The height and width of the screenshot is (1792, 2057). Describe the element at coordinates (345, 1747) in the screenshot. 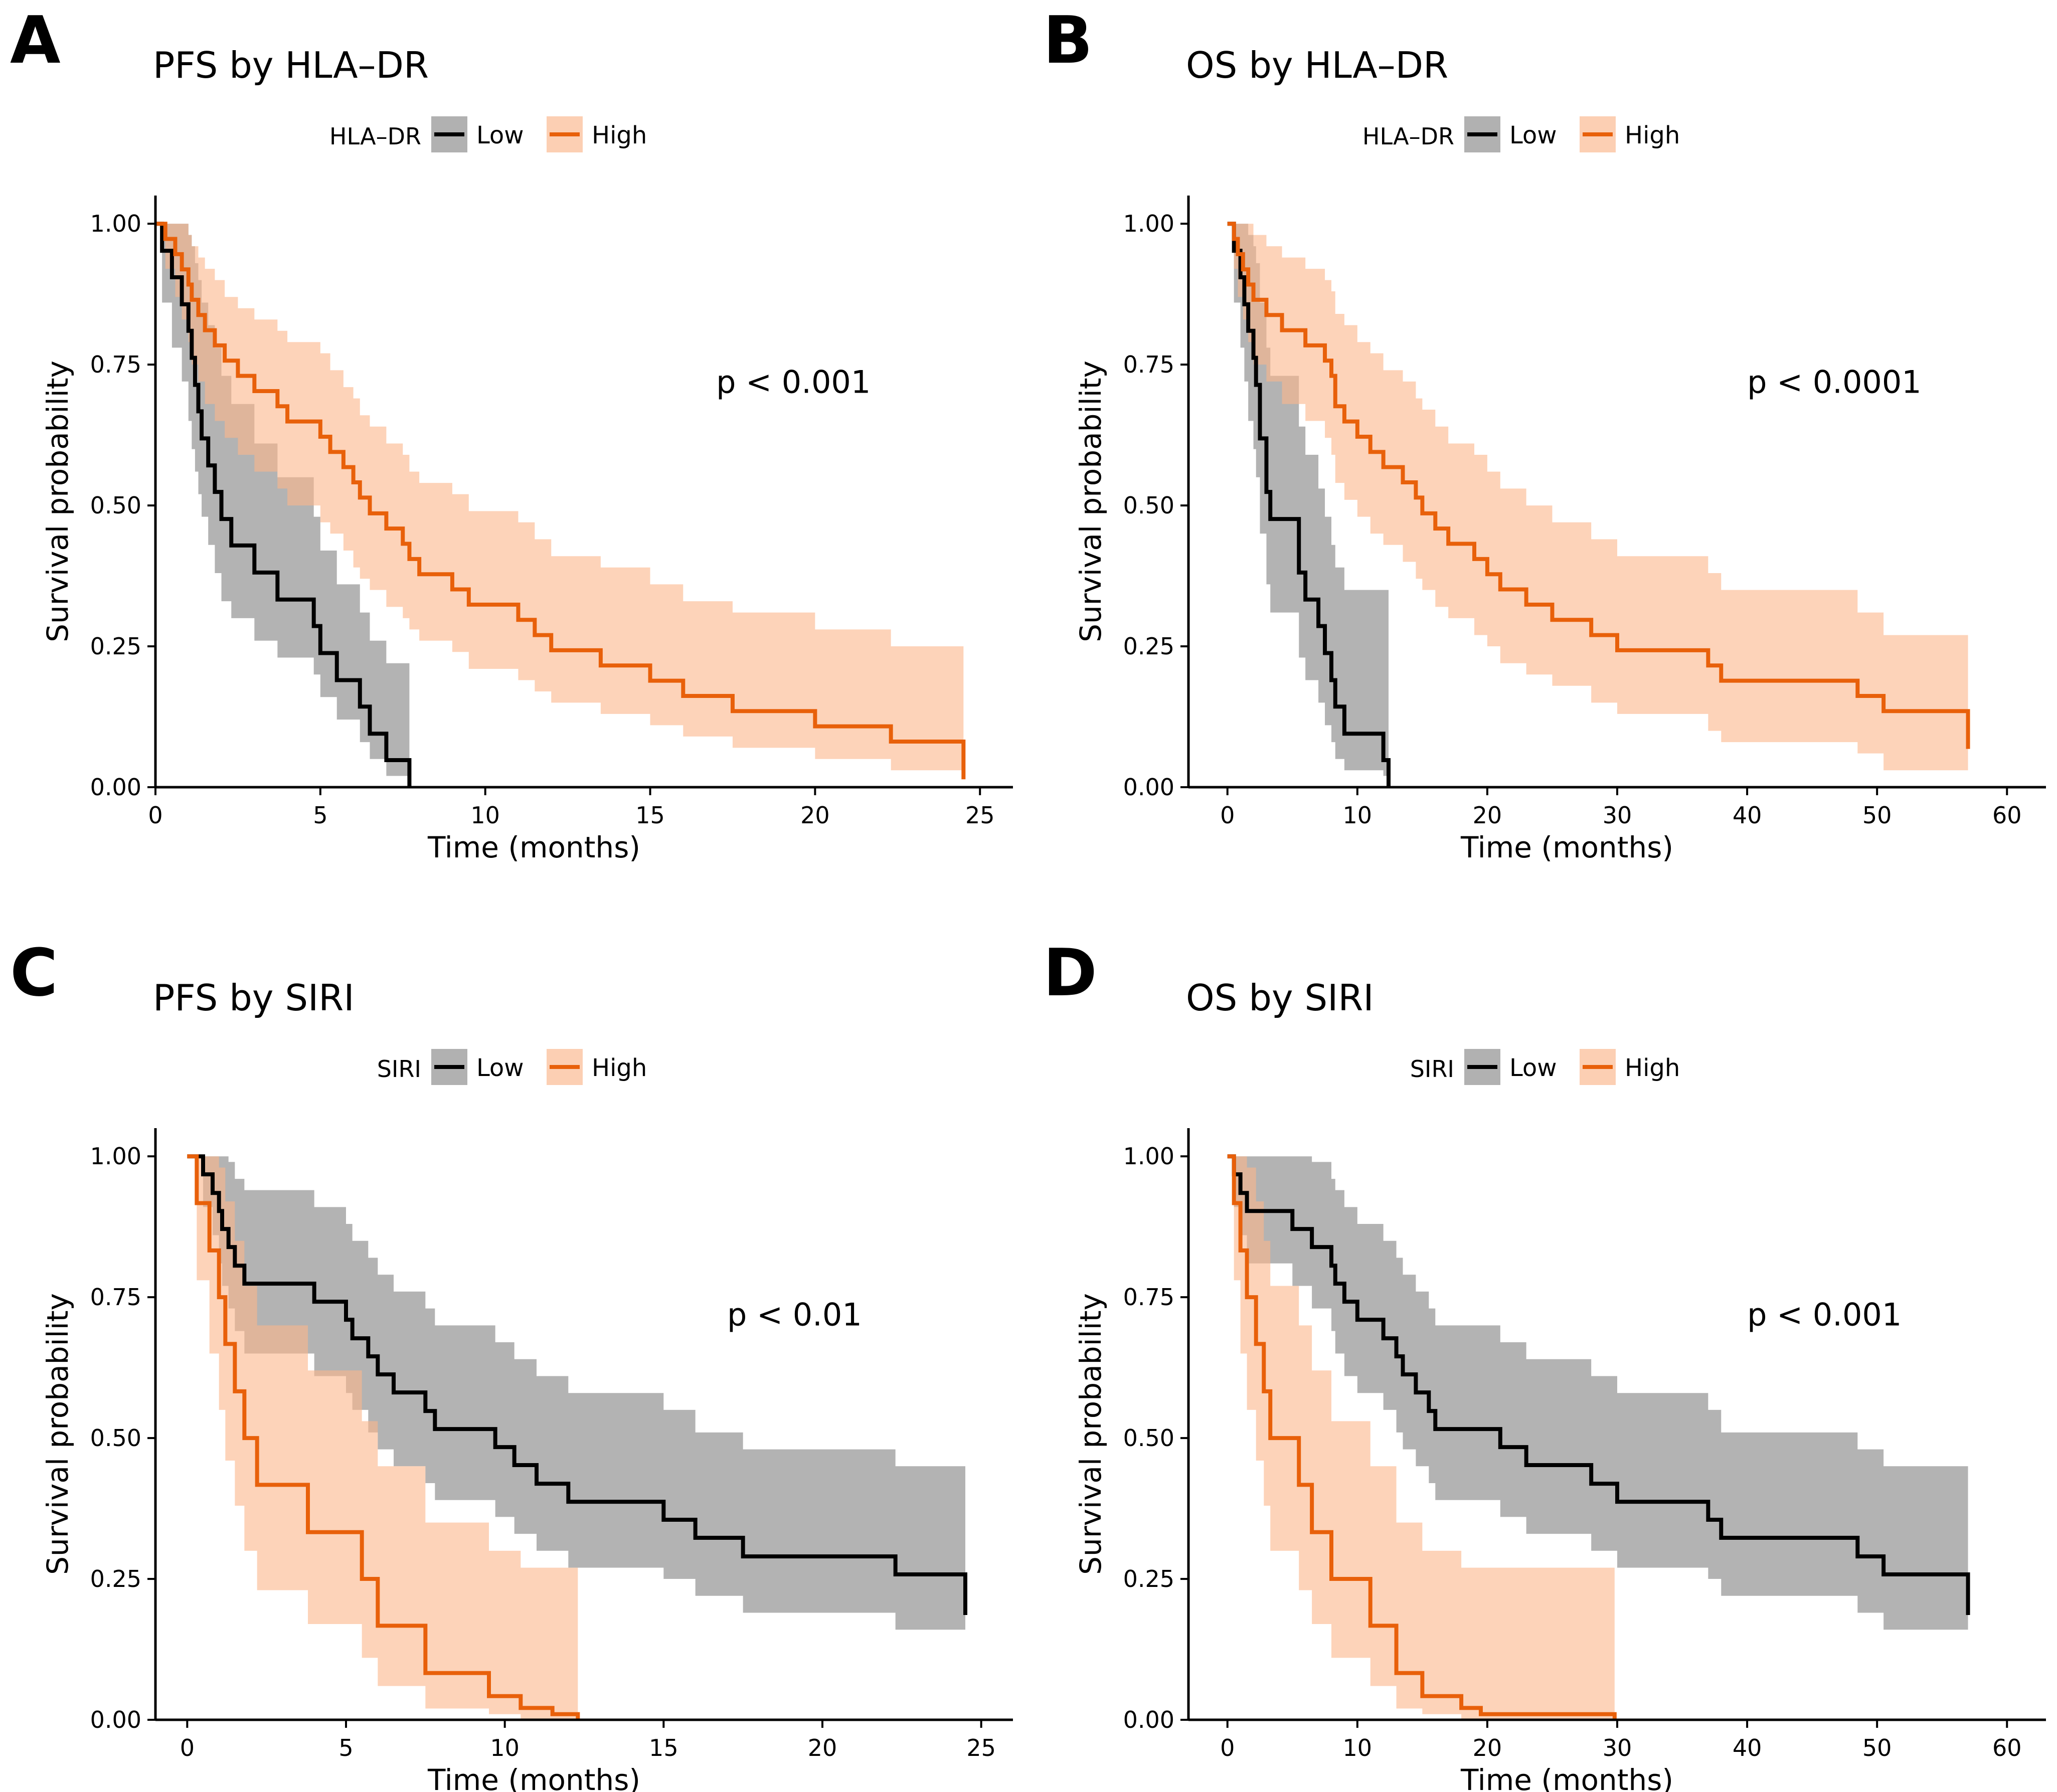

I see `x-tick-label: 5` at that location.